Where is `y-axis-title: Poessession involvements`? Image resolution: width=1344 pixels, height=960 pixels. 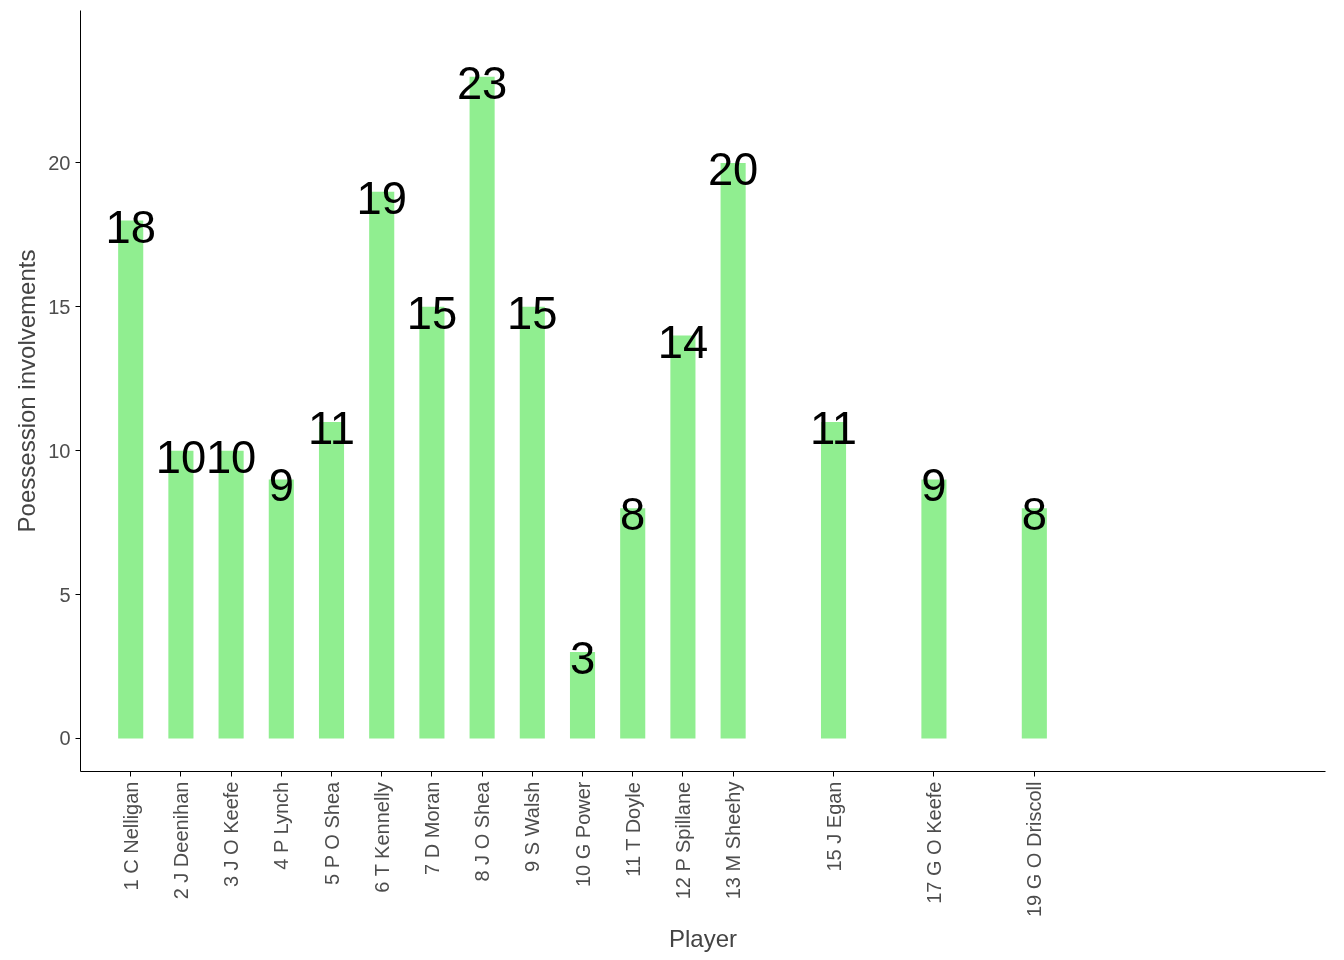
y-axis-title: Poessession involvements is located at coordinates (27, 391).